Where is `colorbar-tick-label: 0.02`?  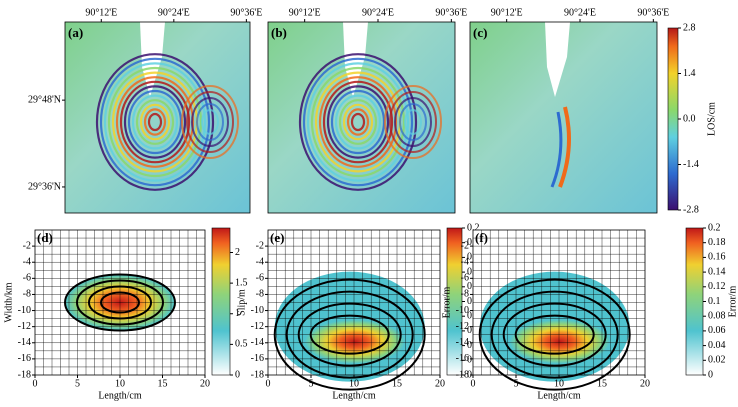 colorbar-tick-label: 0.02 is located at coordinates (717, 360).